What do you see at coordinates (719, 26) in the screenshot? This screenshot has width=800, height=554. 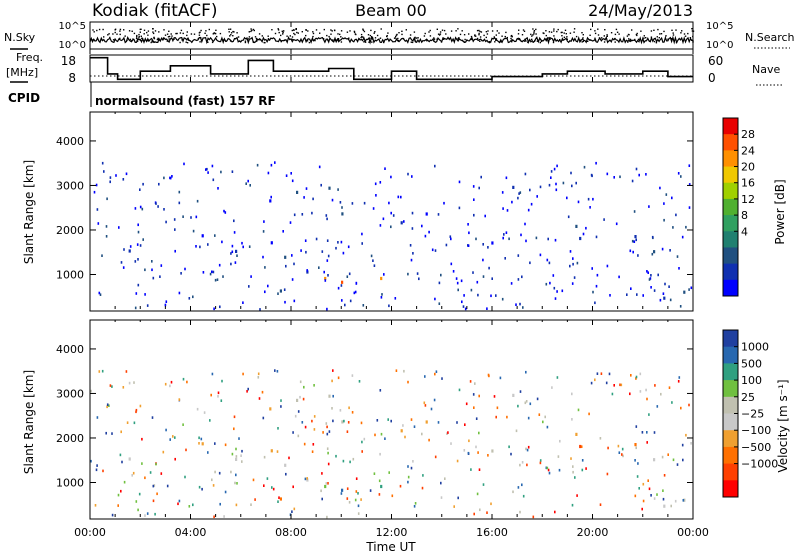 I see `search-right-tick-top: 10^5` at bounding box center [719, 26].